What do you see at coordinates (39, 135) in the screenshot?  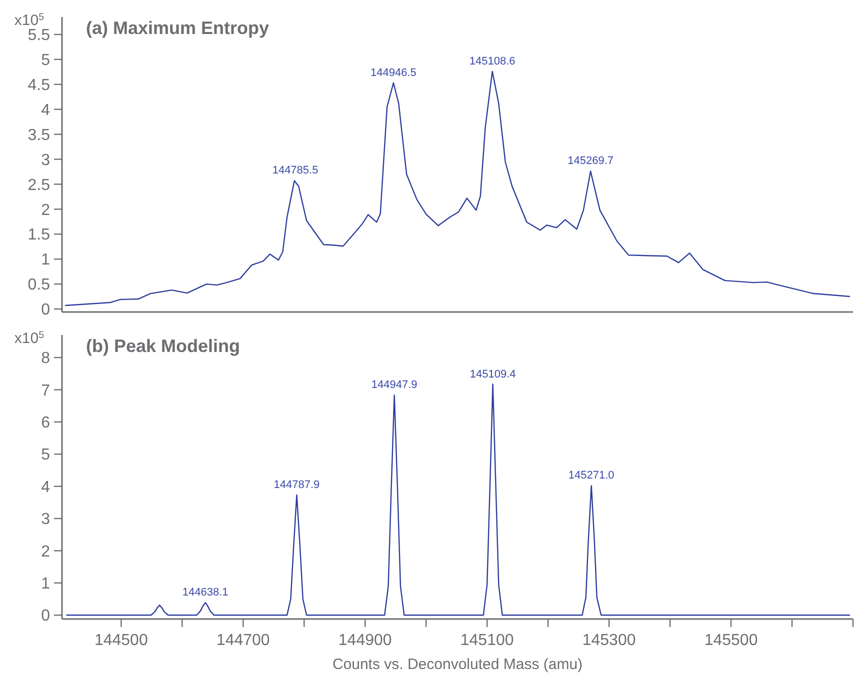 I see `y-tick-label: 3.5` at bounding box center [39, 135].